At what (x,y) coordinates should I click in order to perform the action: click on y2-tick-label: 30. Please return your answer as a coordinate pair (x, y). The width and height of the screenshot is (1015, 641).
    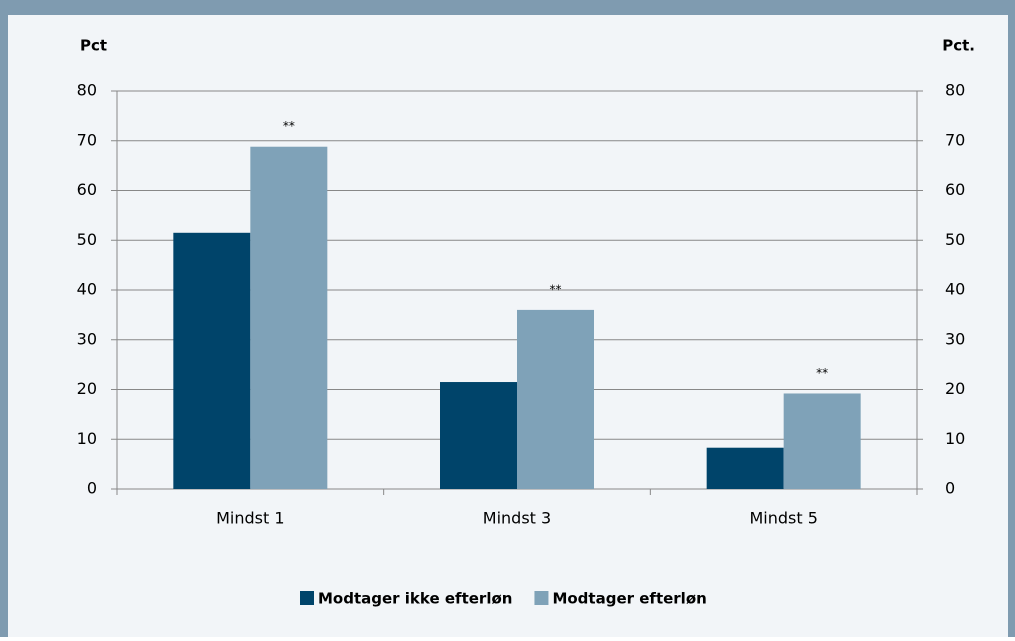
    Looking at the image, I should click on (955, 338).